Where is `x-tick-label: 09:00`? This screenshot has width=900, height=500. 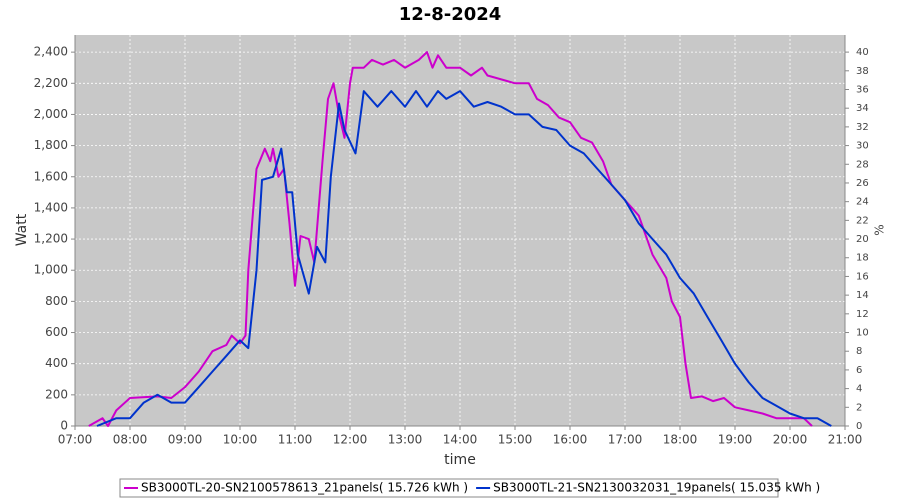 x-tick-label: 09:00 is located at coordinates (185, 440).